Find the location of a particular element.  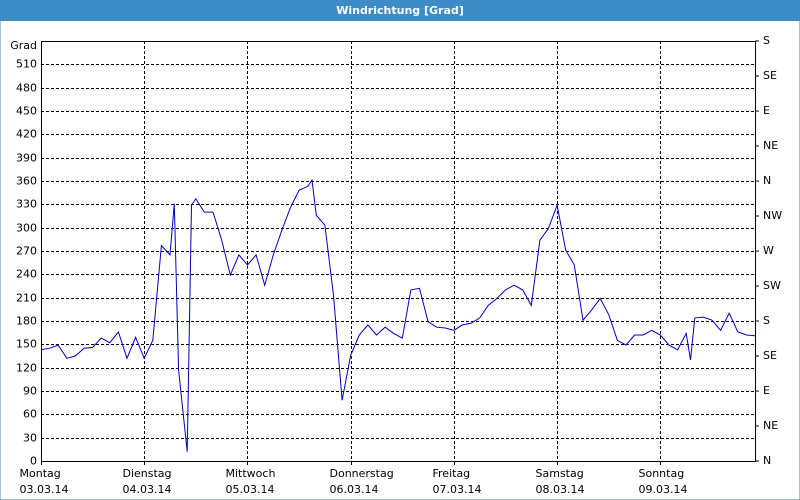

y-tick-label: 240 is located at coordinates (26, 274).